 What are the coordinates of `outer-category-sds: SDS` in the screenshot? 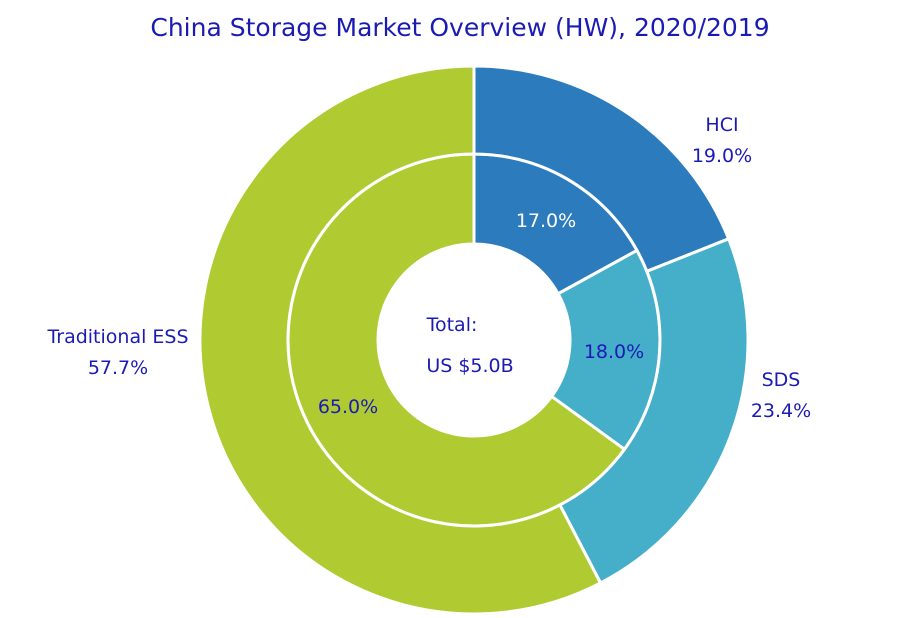 It's located at (781, 380).